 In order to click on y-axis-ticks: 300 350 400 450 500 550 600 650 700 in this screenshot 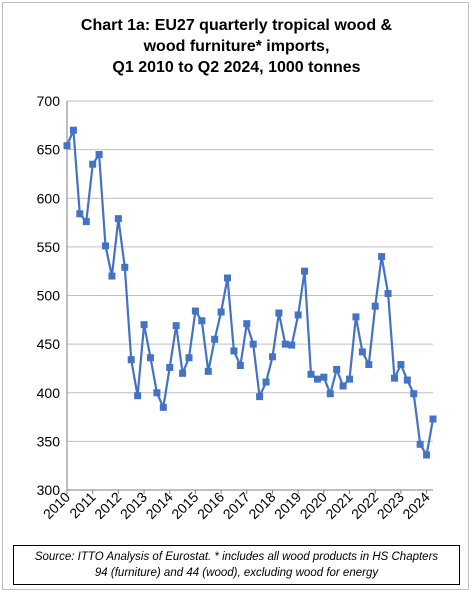, I will do `click(49, 295)`.